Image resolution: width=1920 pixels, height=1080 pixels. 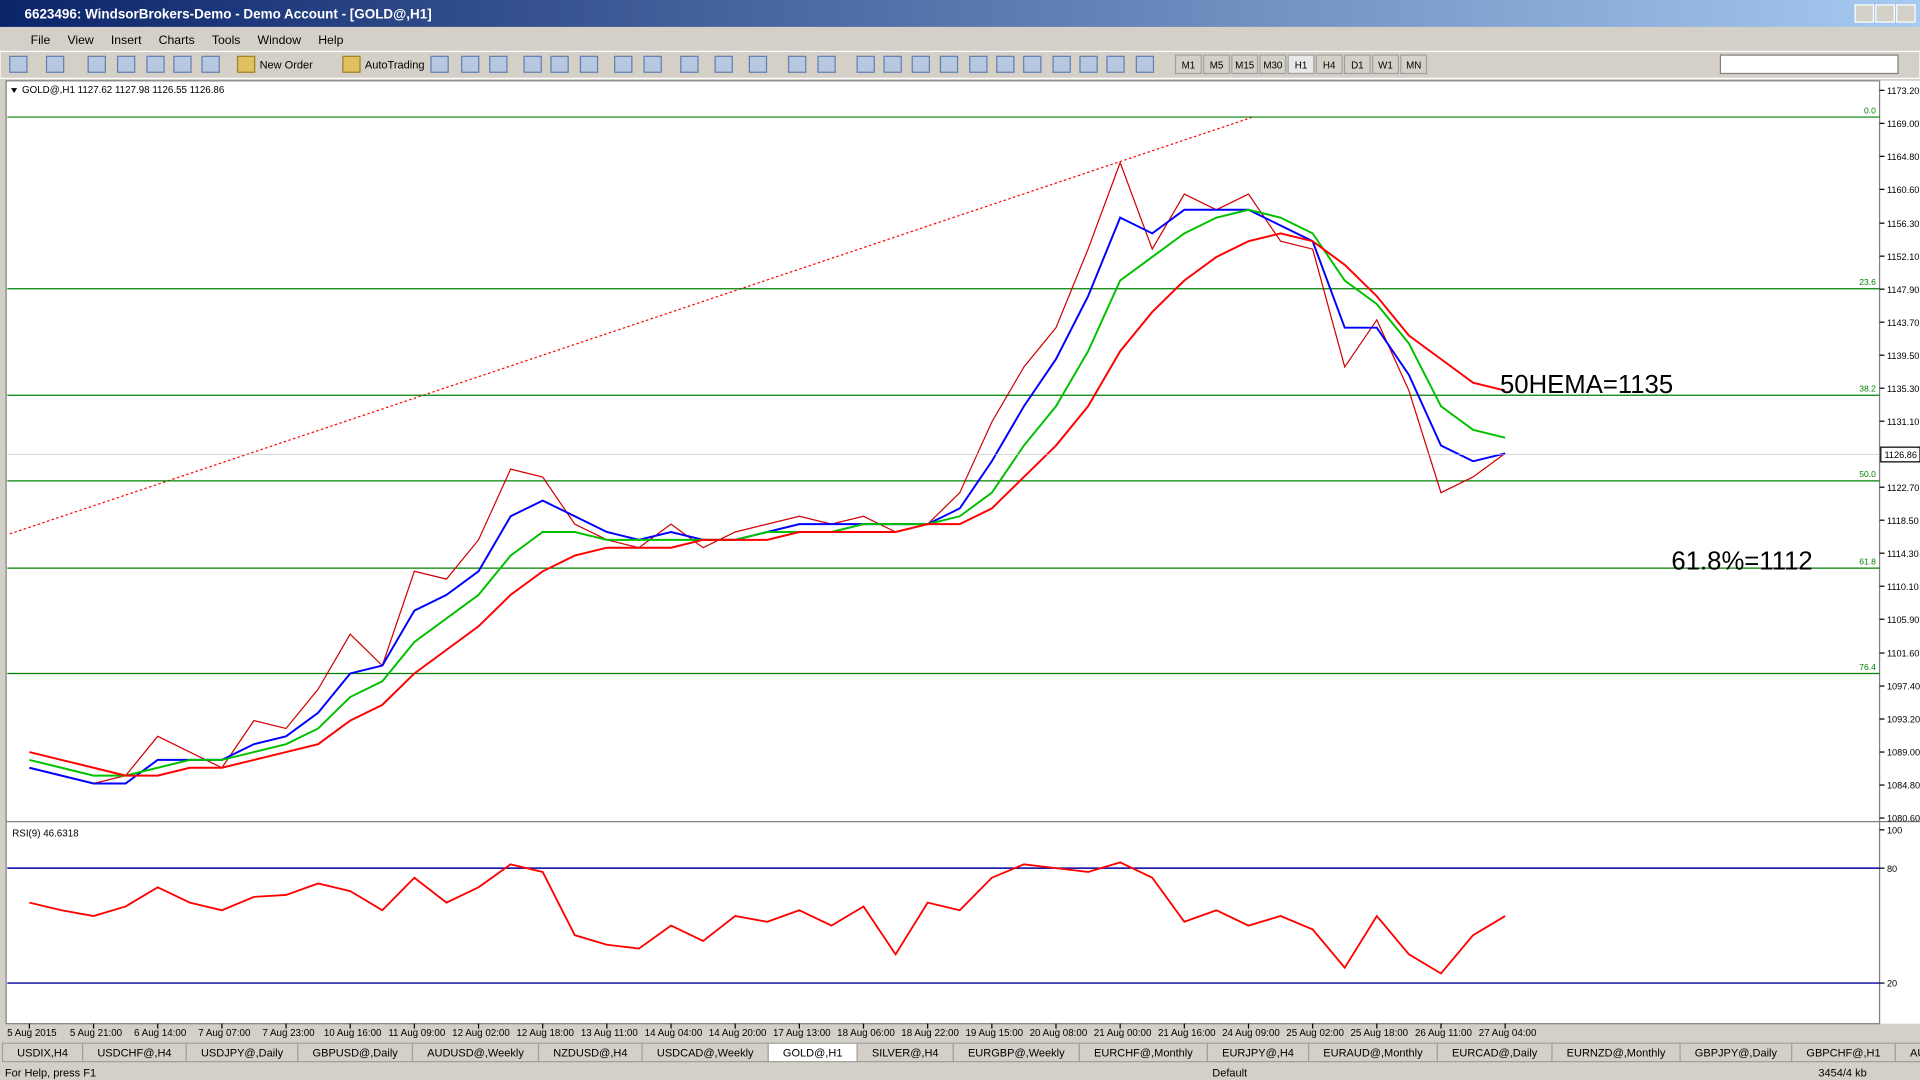 What do you see at coordinates (590, 1054) in the screenshot?
I see `chart-tab-label: NZDUSD@,H4` at bounding box center [590, 1054].